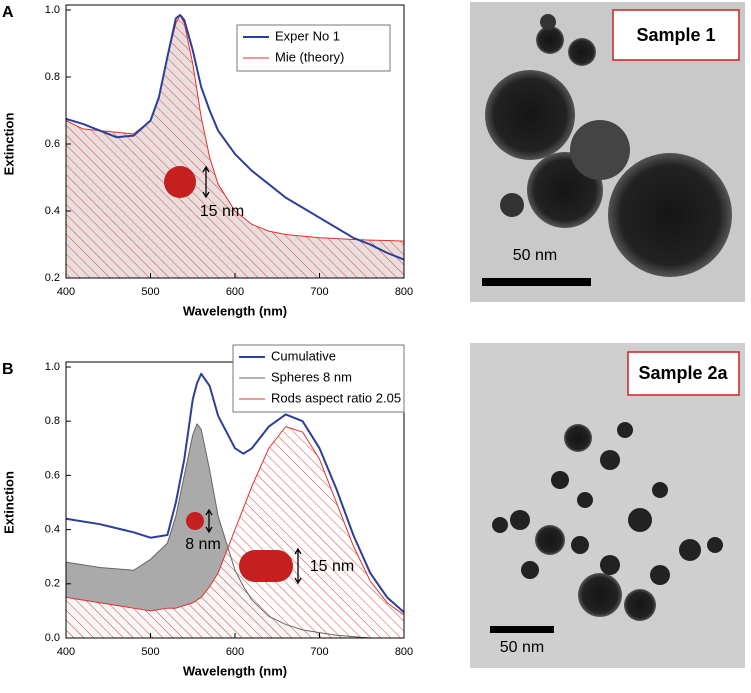 Image resolution: width=751 pixels, height=693 pixels. What do you see at coordinates (313, 48) in the screenshot?
I see `legend-box` at bounding box center [313, 48].